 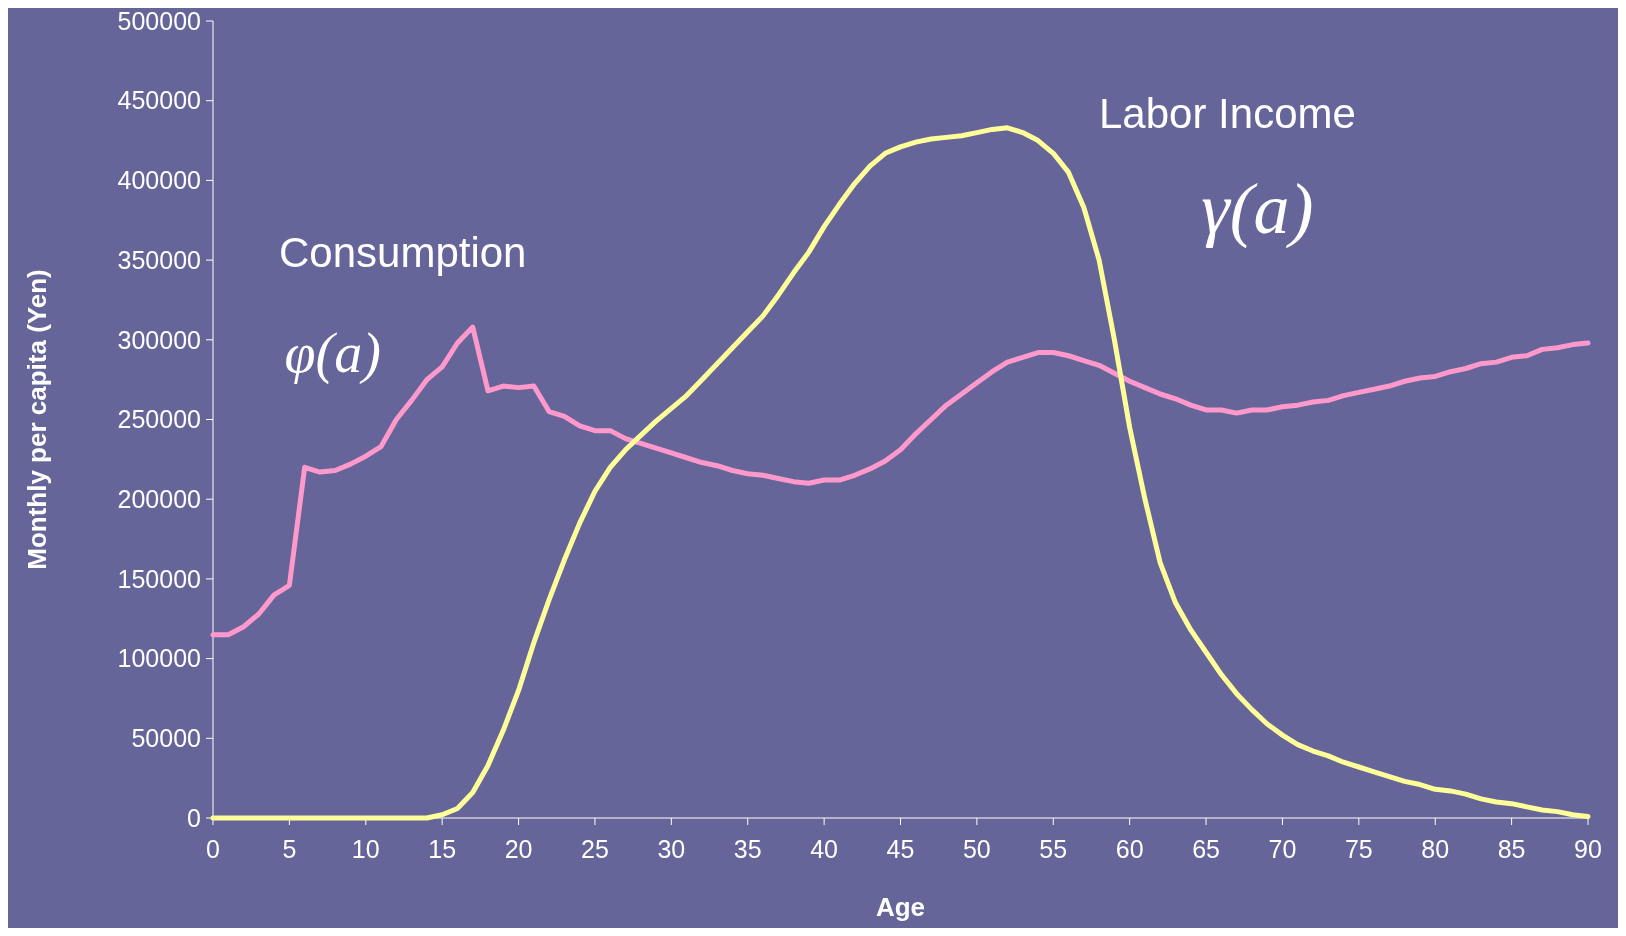 I want to click on x-tick-label: 50, so click(x=976, y=849).